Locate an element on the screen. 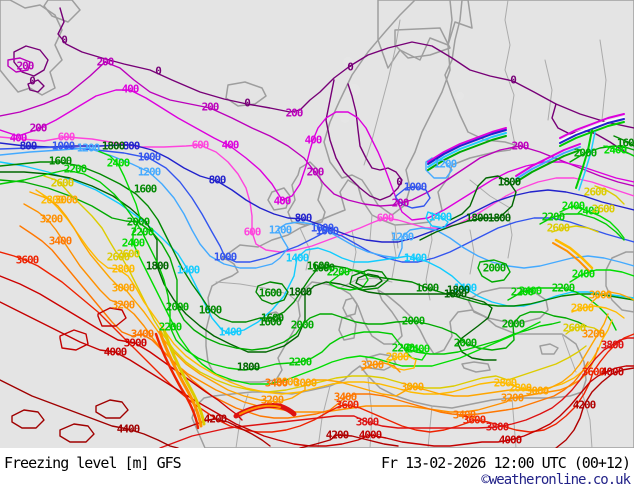  land-sardinia is located at coordinates (347, 328).